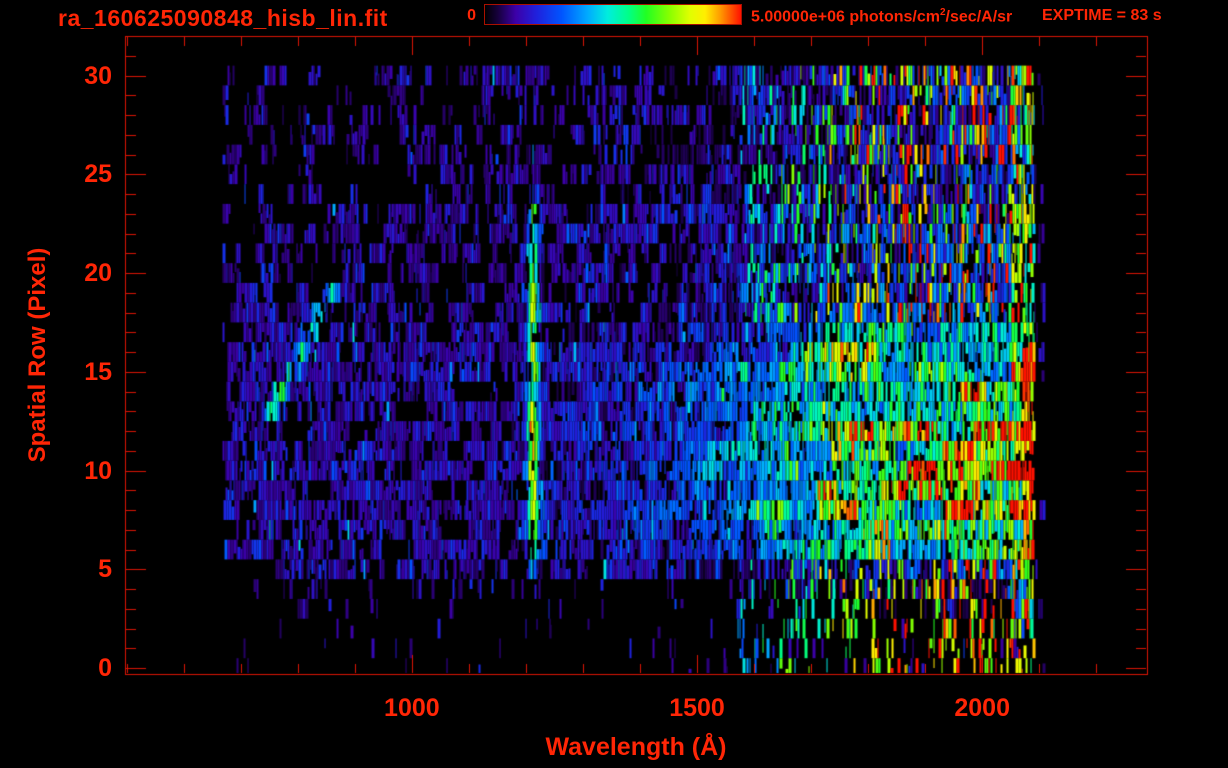 This screenshot has width=1228, height=768. Describe the element at coordinates (979, 17) in the screenshot. I see `colorbar-units: /sec/A/sr` at that location.